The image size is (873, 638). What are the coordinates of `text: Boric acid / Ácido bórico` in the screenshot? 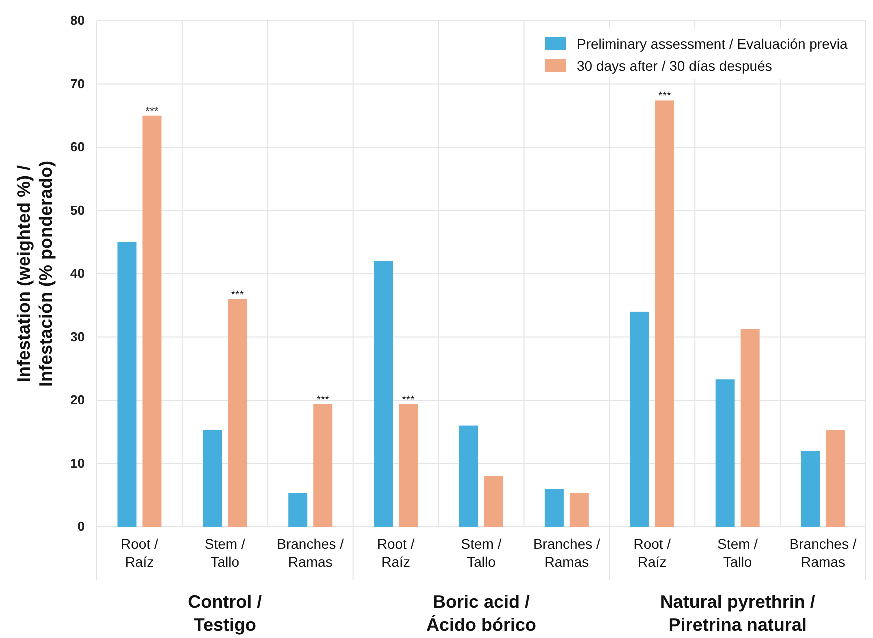 It's located at (481, 613).